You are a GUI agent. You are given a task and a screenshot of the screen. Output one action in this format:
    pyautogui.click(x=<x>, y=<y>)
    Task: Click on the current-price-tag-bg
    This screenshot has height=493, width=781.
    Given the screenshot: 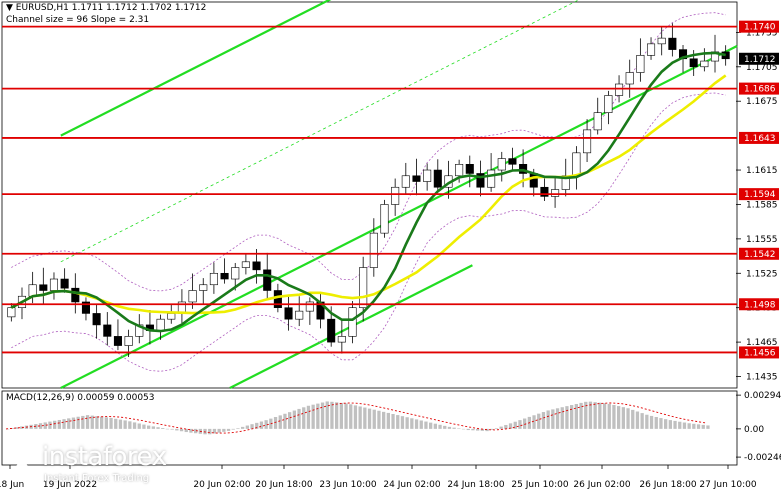 What is the action you would take?
    pyautogui.click(x=759, y=58)
    